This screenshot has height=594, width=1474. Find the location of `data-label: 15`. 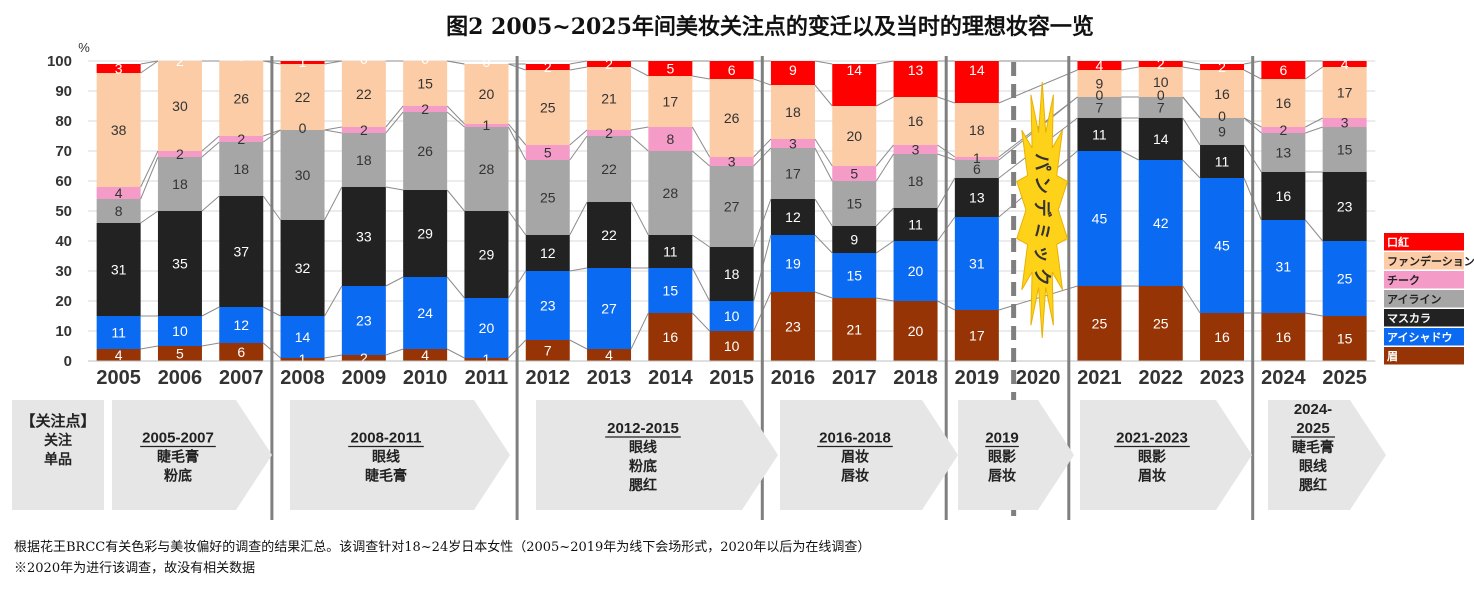

data-label: 15 is located at coordinates (425, 84).